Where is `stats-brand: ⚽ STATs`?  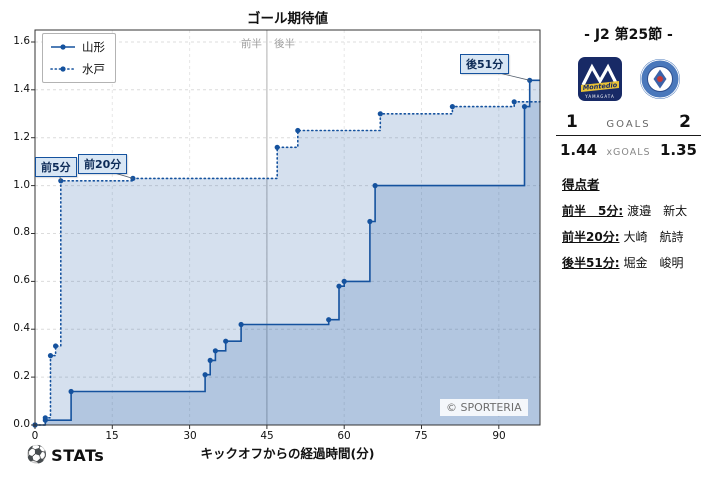
stats-brand: ⚽ STATs is located at coordinates (65, 455).